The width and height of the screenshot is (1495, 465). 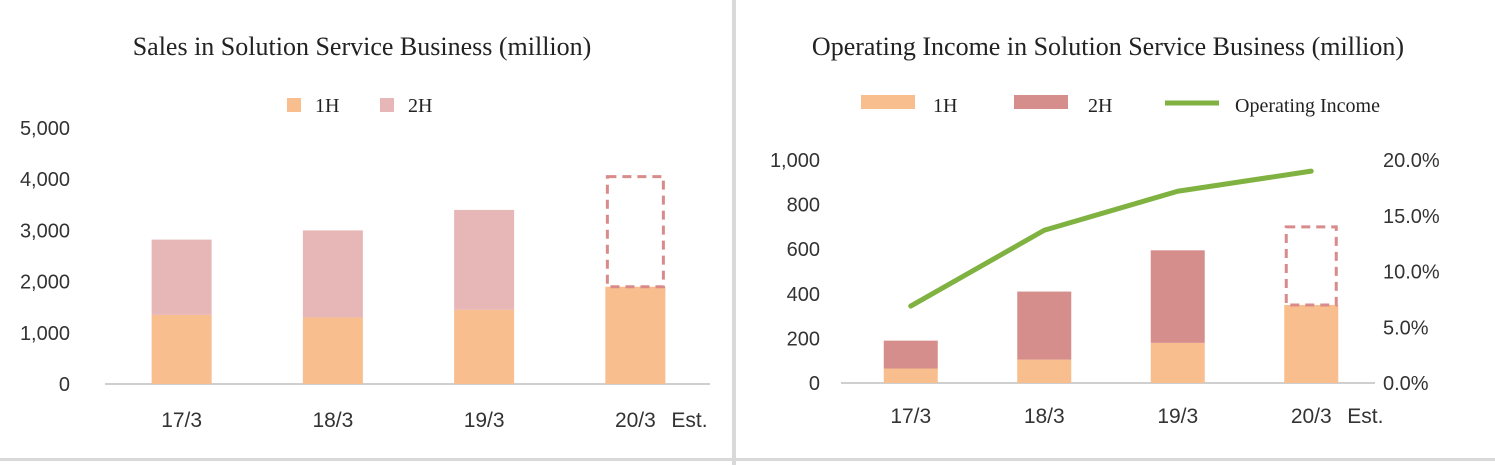 I want to click on y-tick-label: 2,000, so click(x=45, y=283).